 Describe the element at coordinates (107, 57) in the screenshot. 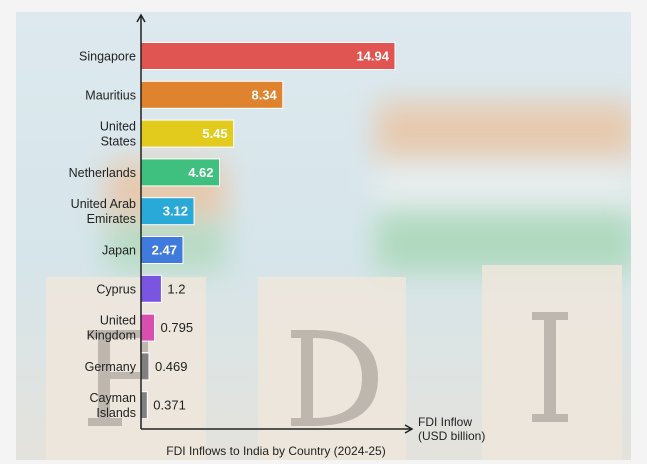

I see `category-label: Singapore` at that location.